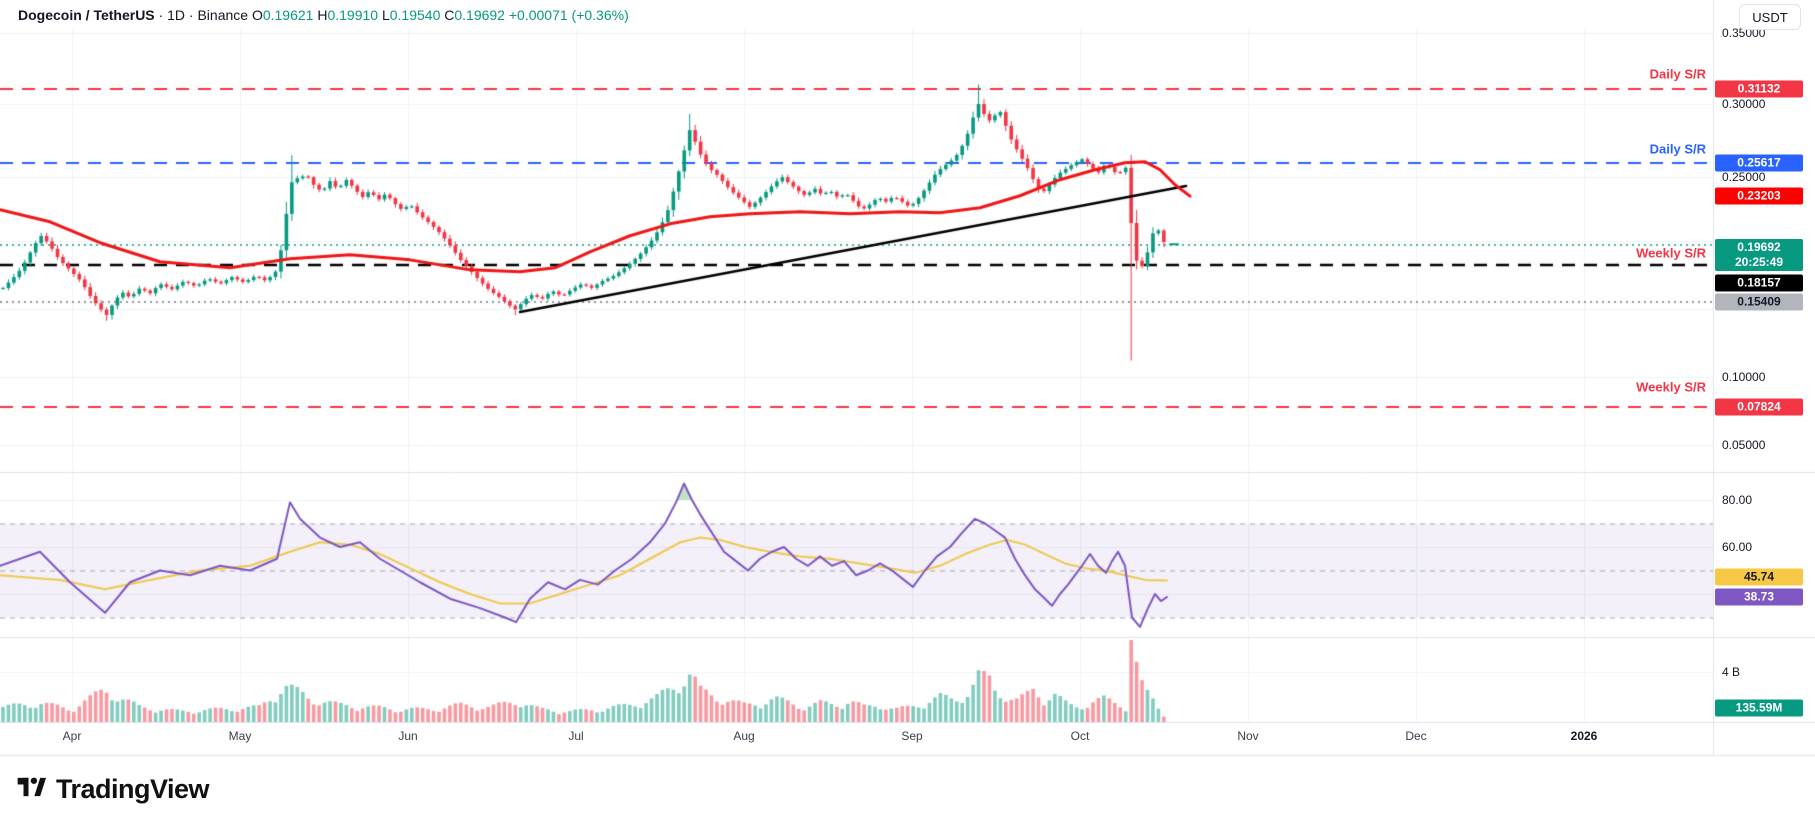  What do you see at coordinates (576, 736) in the screenshot?
I see `month-label: Jul` at bounding box center [576, 736].